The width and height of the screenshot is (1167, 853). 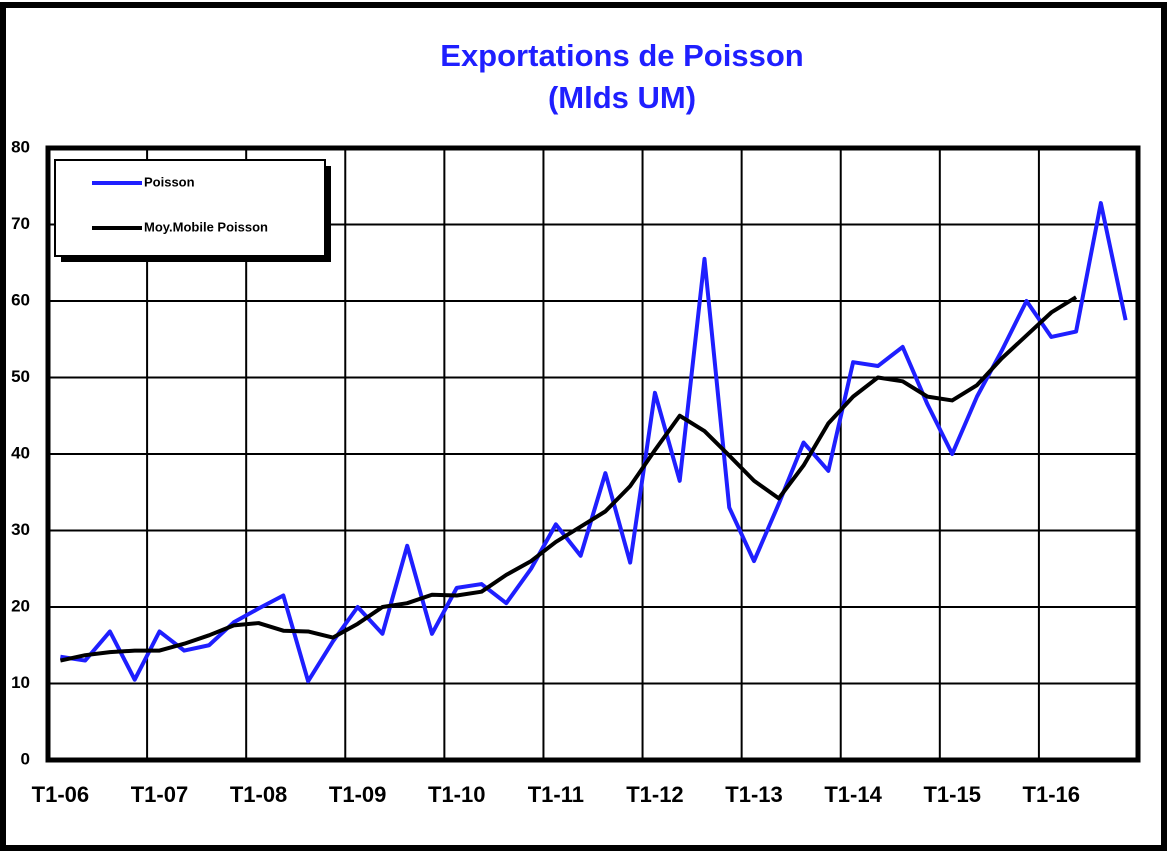 What do you see at coordinates (621, 55) in the screenshot?
I see `chart-title: Exportations de Poisson` at bounding box center [621, 55].